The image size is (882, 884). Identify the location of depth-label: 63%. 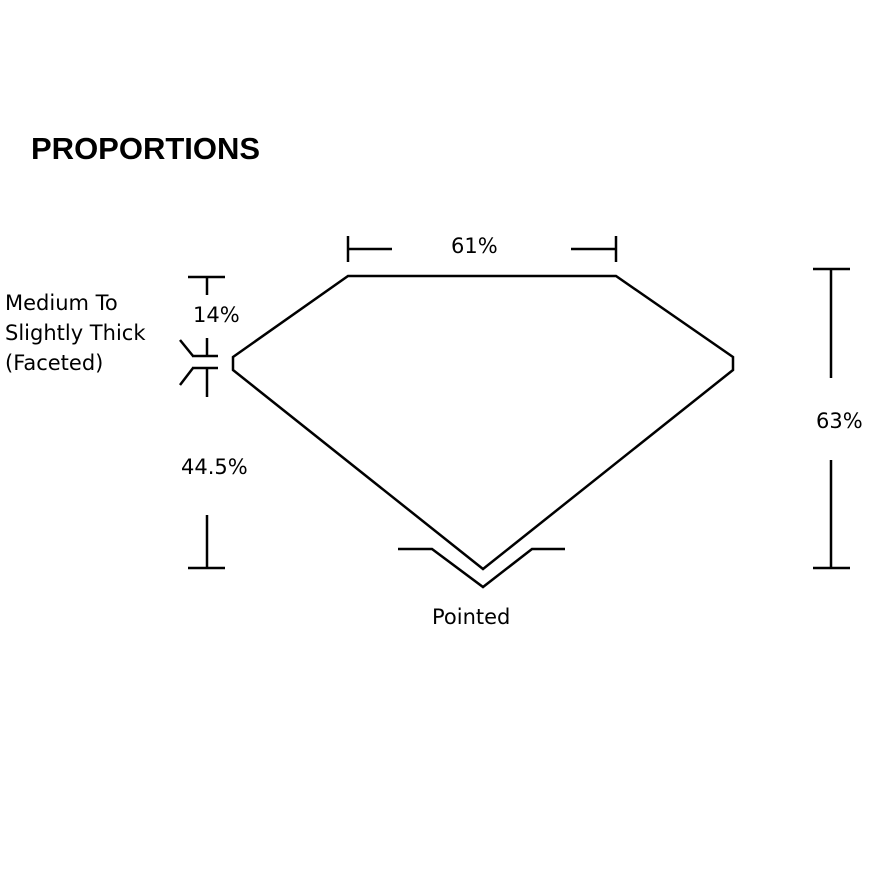
(839, 421).